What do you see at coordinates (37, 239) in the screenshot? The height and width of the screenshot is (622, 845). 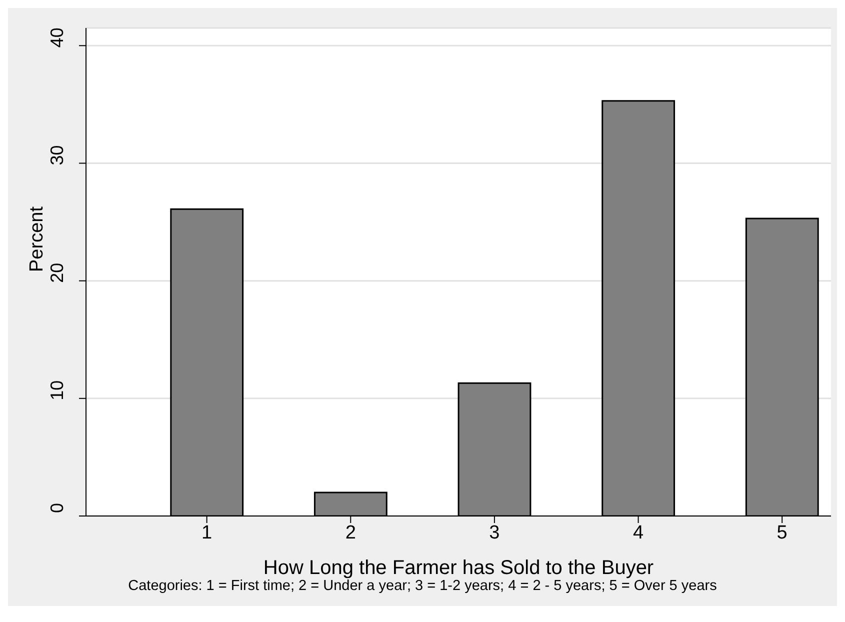 I see `y-axis-title: Percent` at bounding box center [37, 239].